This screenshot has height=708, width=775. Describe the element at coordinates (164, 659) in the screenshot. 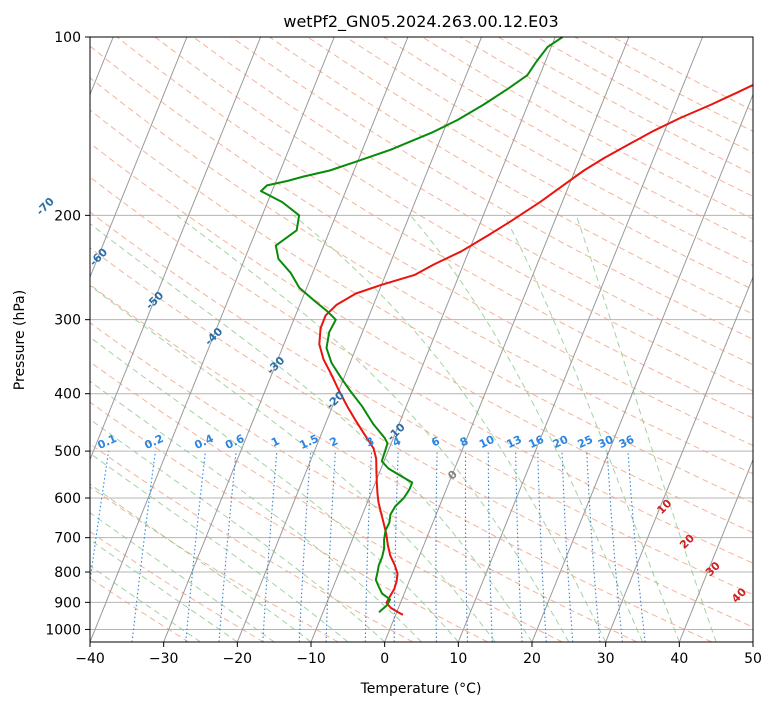

I see `x-tick-label: −30` at that location.